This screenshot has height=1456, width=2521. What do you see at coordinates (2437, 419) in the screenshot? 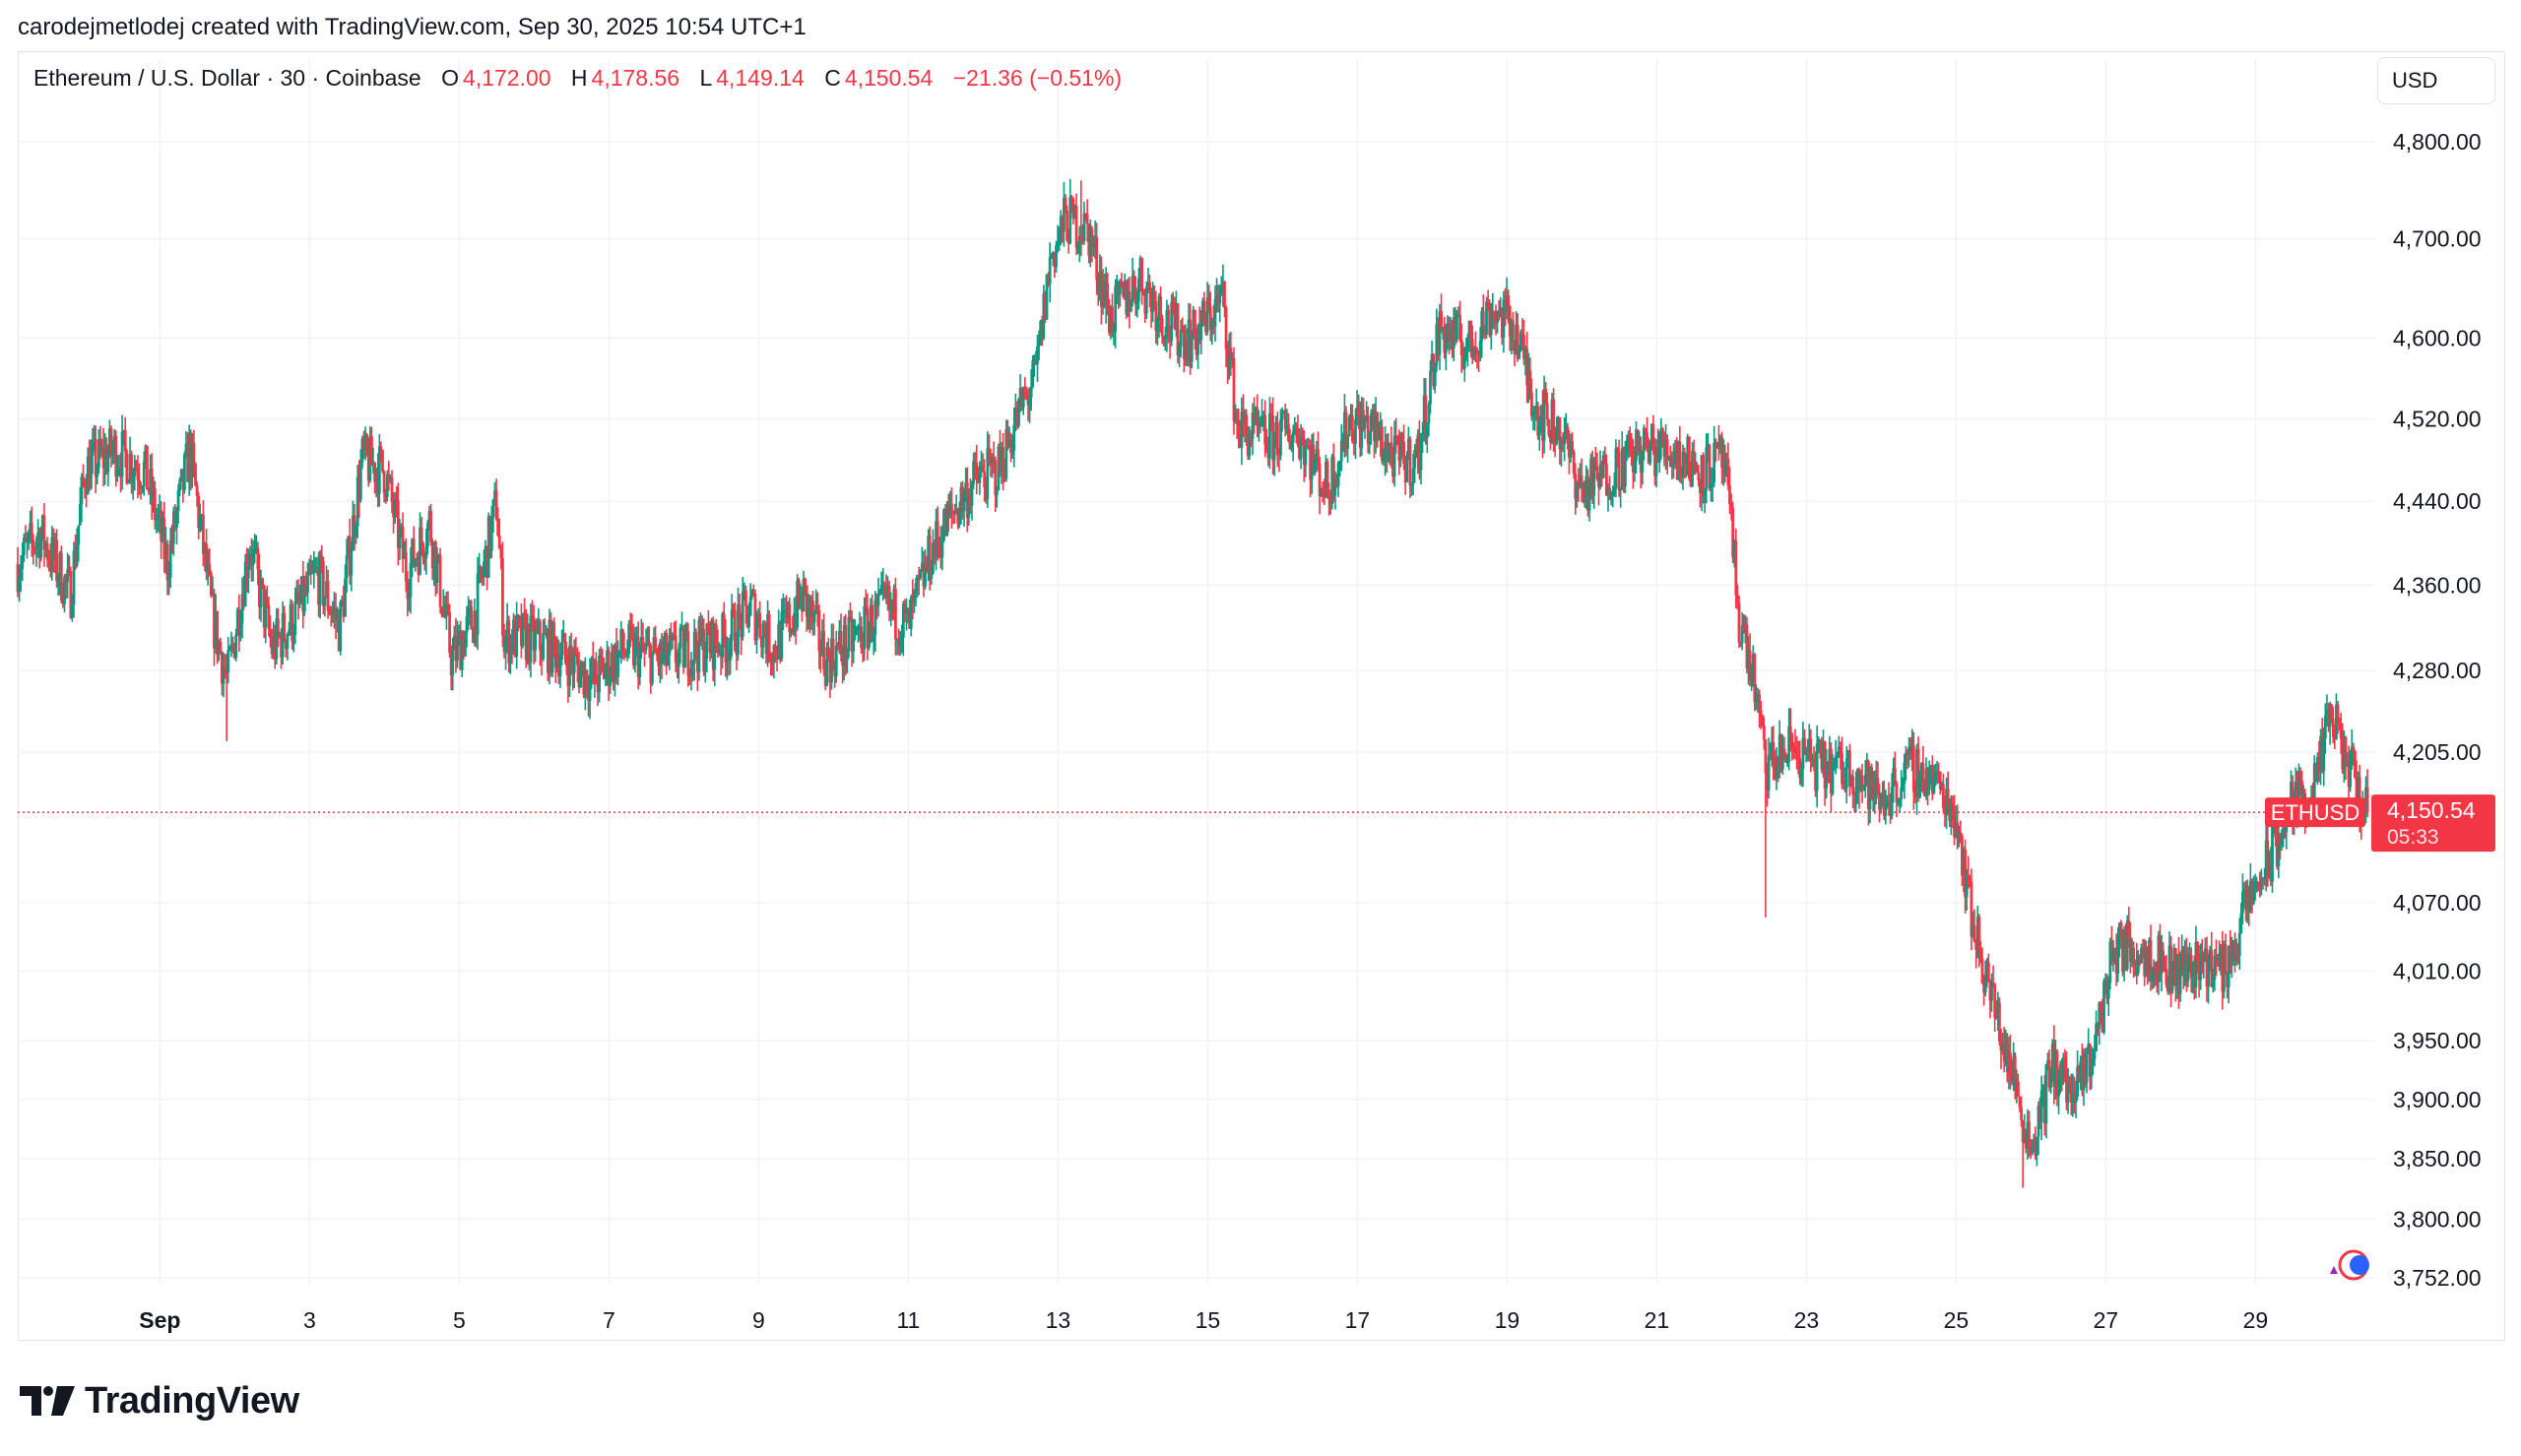
I see `y-tick-label: 4,520.00` at bounding box center [2437, 419].